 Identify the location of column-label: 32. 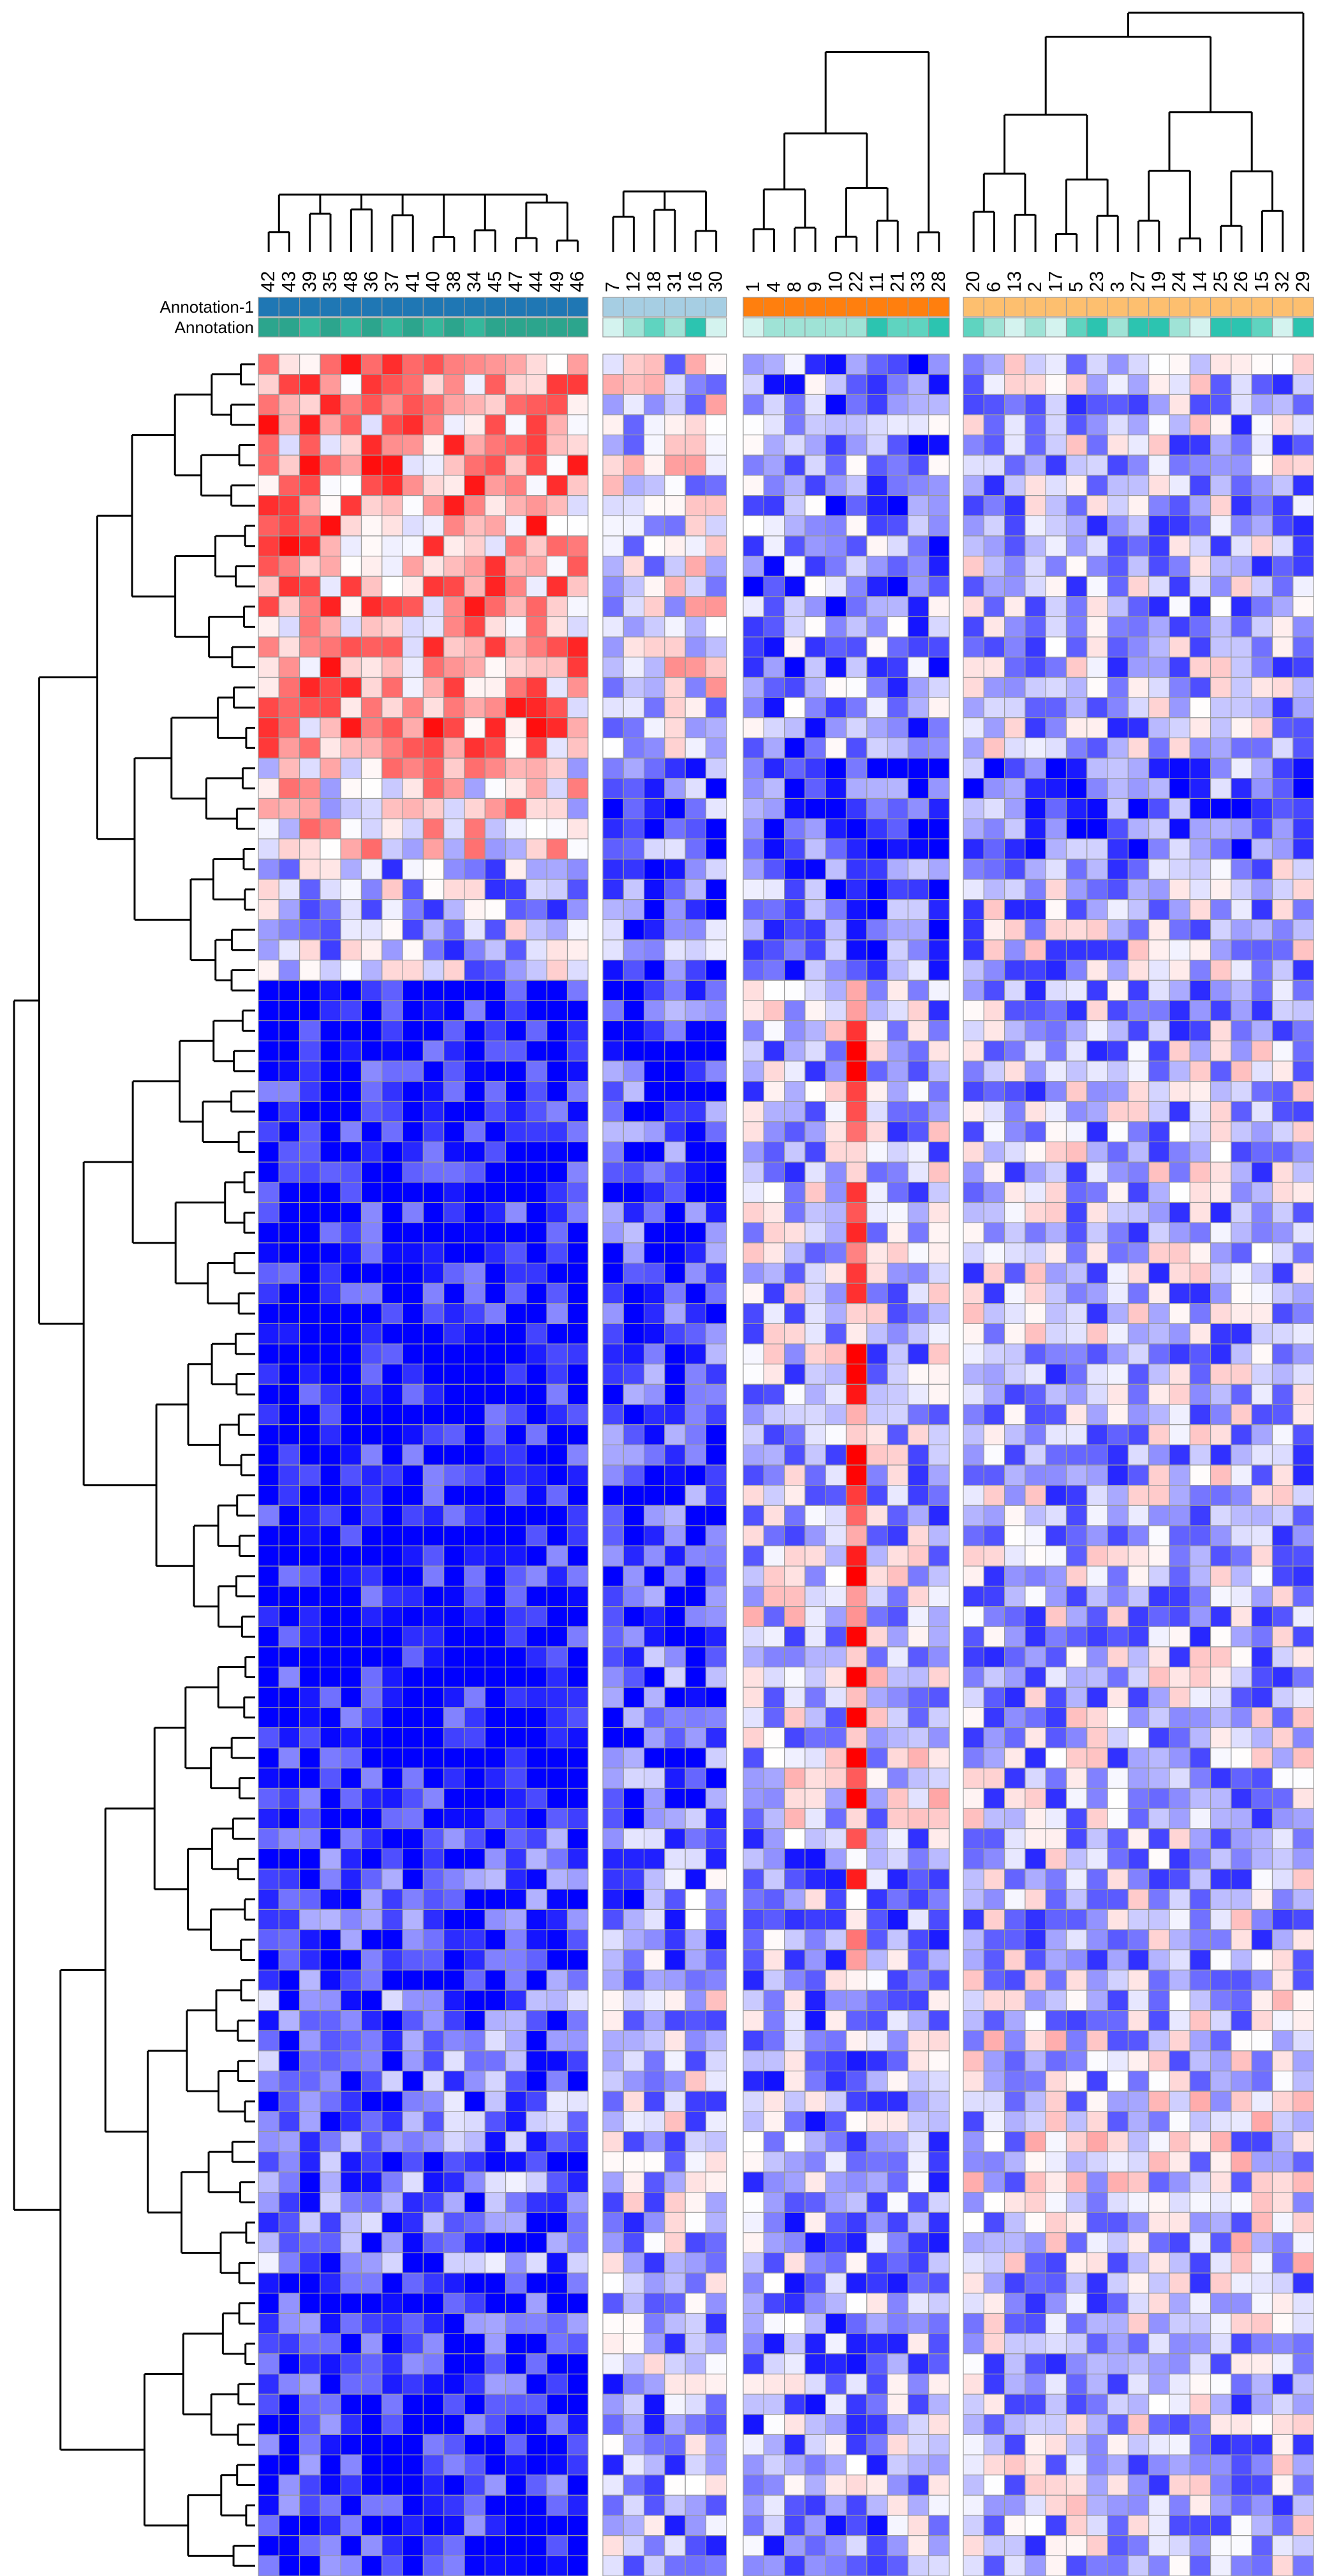
(1282, 281).